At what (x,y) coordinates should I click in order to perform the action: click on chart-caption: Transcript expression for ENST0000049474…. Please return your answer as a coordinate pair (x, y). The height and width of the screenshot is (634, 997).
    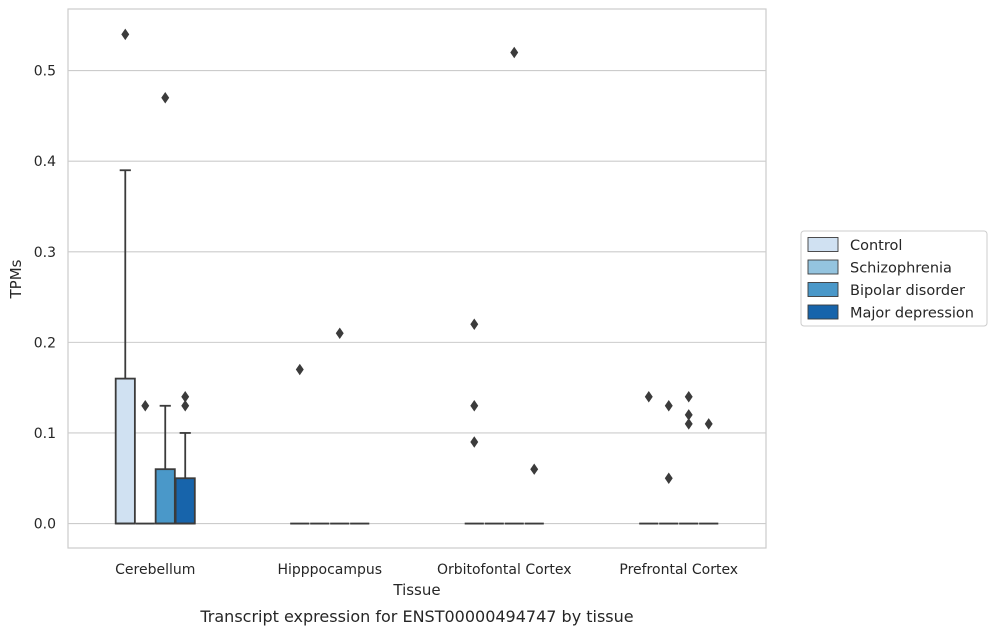
    Looking at the image, I should click on (416, 616).